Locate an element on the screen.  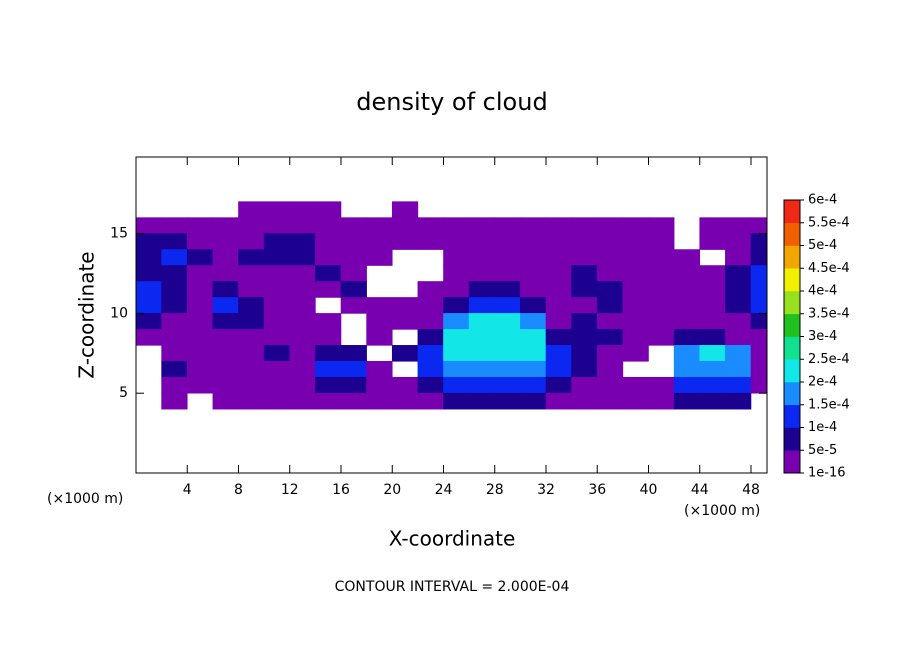
y-axis-label: Z-coordinate is located at coordinates (87, 314).